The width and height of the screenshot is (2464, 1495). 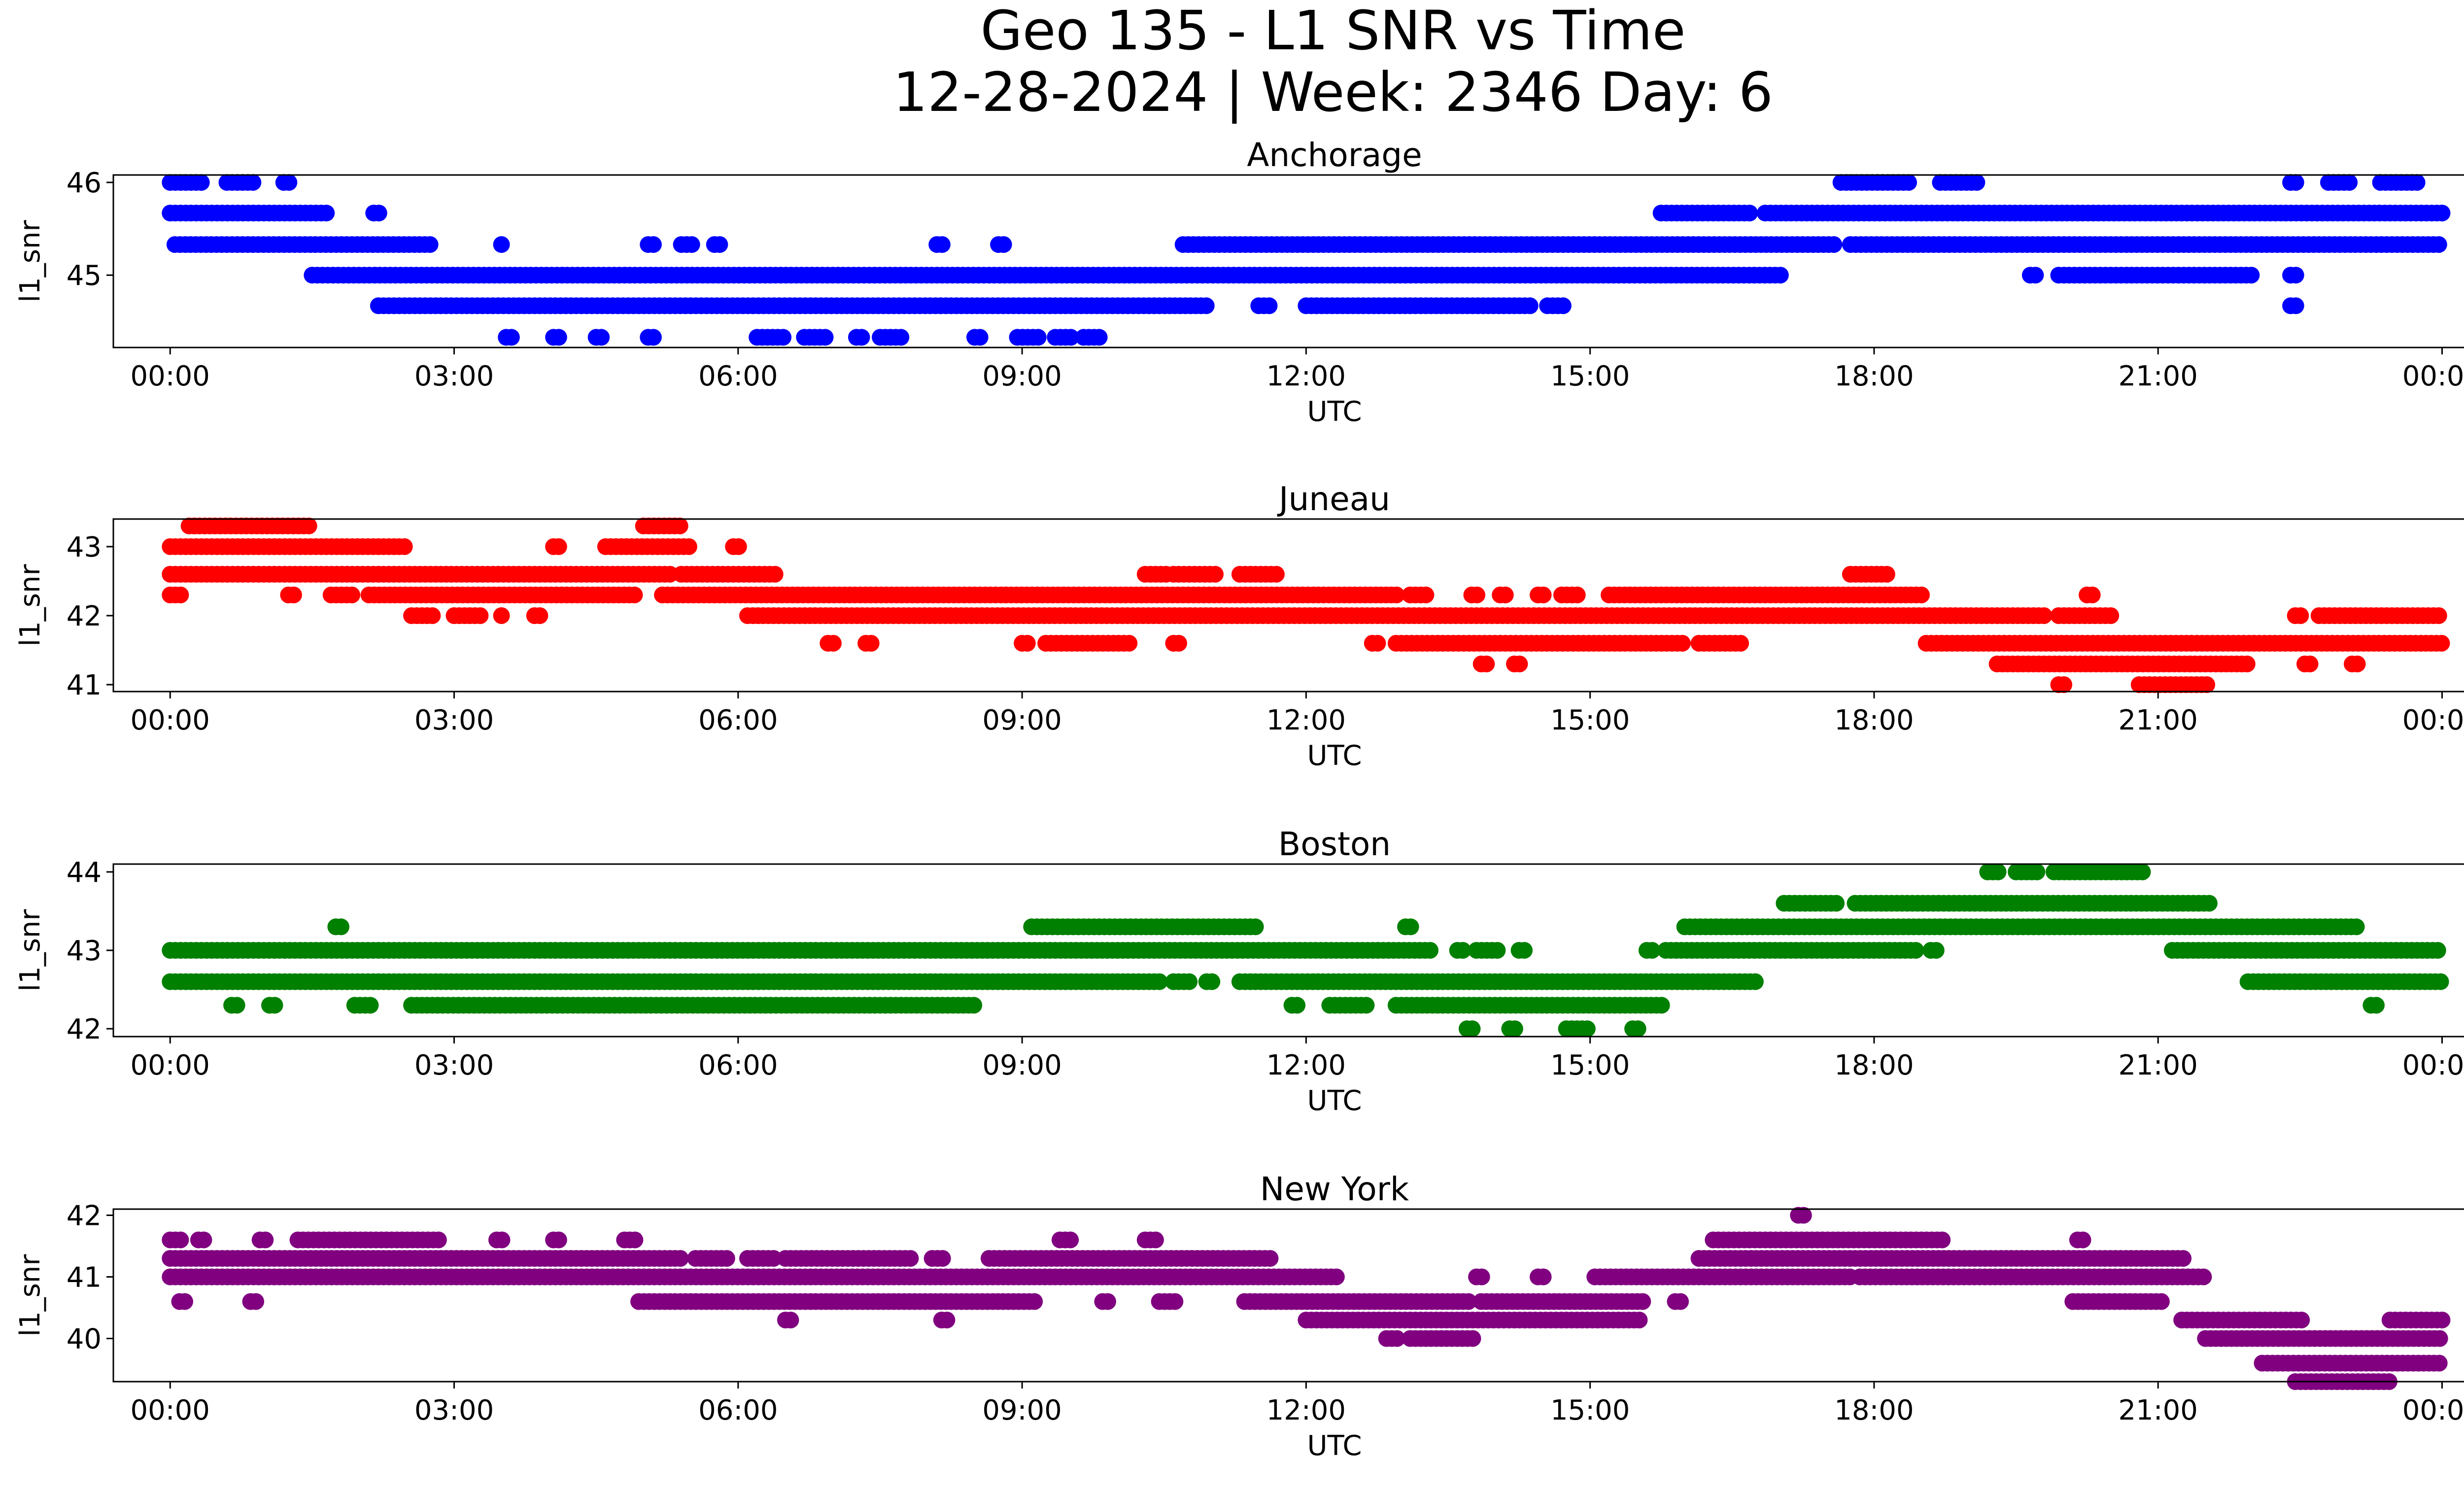 I want to click on y-tick-label: 42, so click(x=84, y=1029).